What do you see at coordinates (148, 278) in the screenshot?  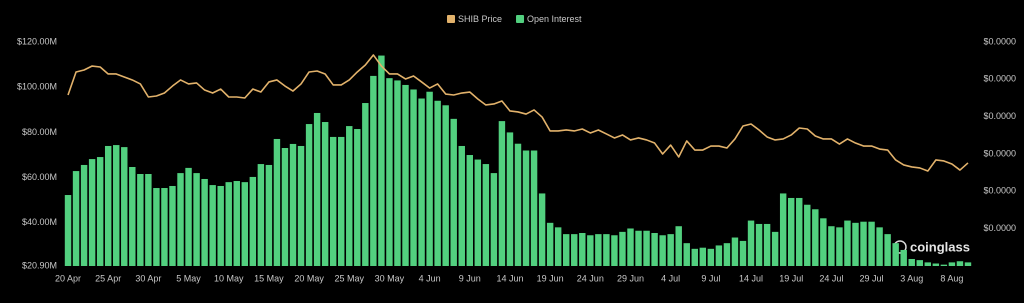 I see `x-tick-label: 30 Apr` at bounding box center [148, 278].